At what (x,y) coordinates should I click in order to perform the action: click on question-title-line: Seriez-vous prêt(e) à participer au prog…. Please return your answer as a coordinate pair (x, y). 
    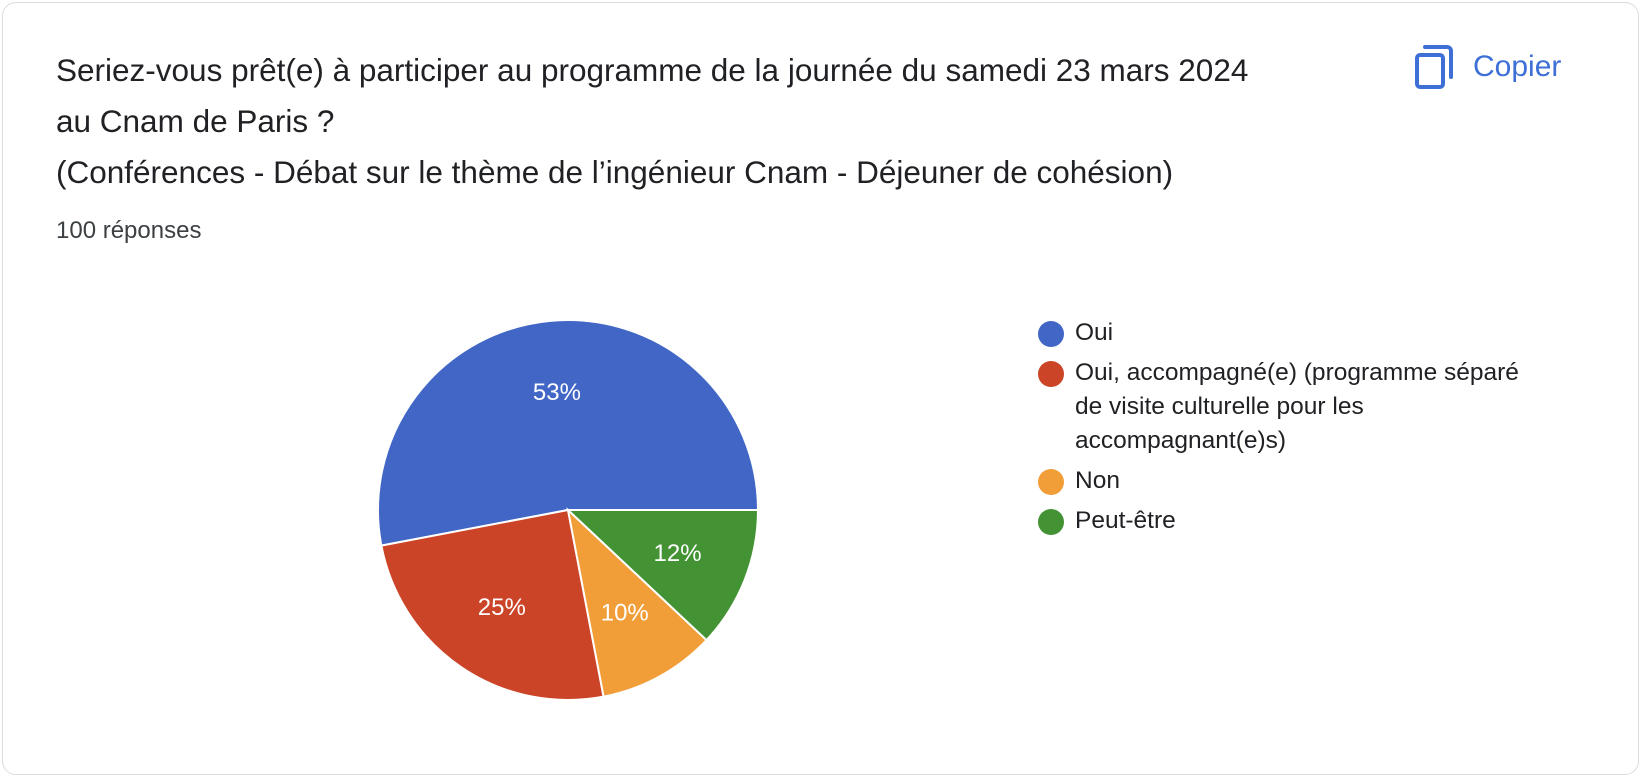
    Looking at the image, I should click on (652, 70).